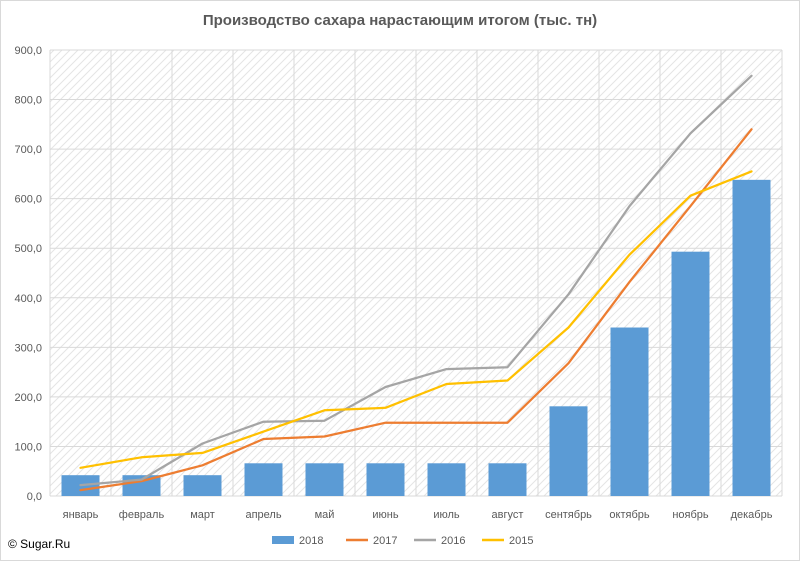 The height and width of the screenshot is (561, 800). I want to click on x-tick-label: июнь, so click(385, 515).